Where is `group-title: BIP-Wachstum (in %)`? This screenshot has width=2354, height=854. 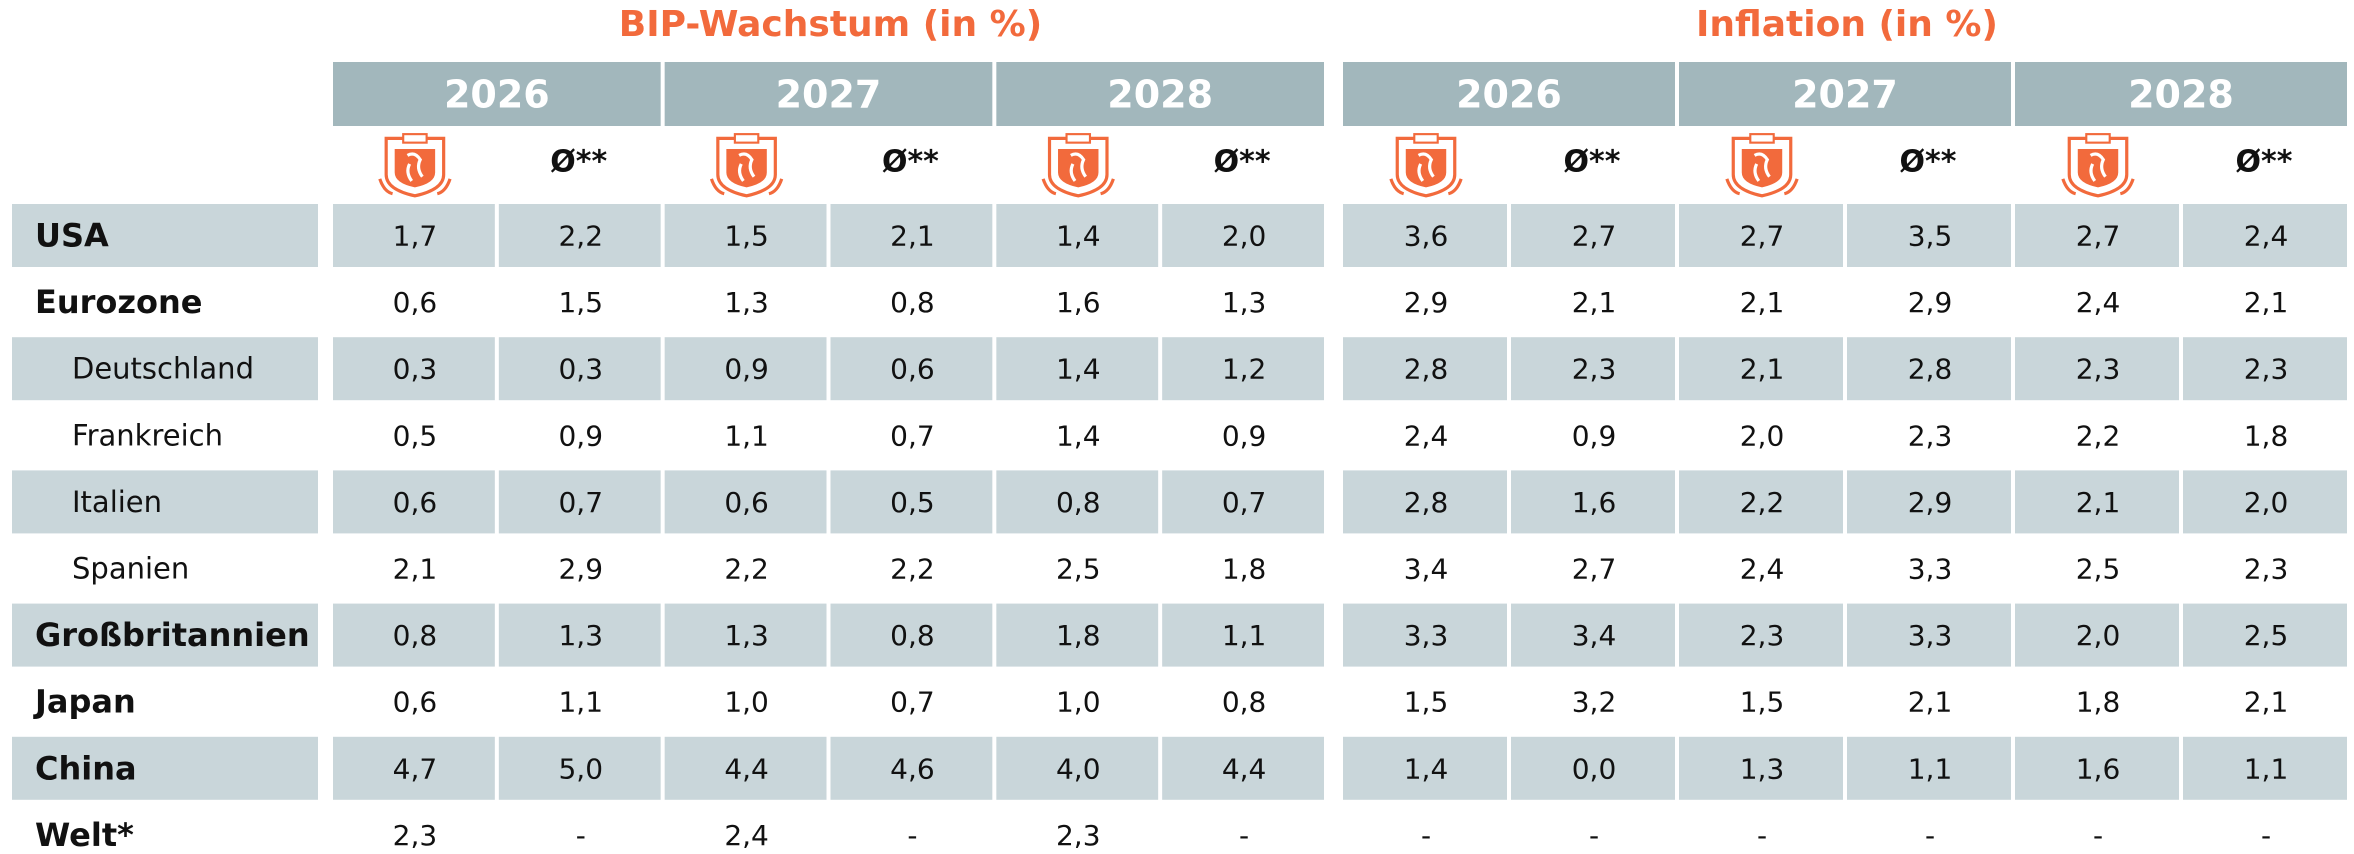 group-title: BIP-Wachstum (in %) is located at coordinates (830, 24).